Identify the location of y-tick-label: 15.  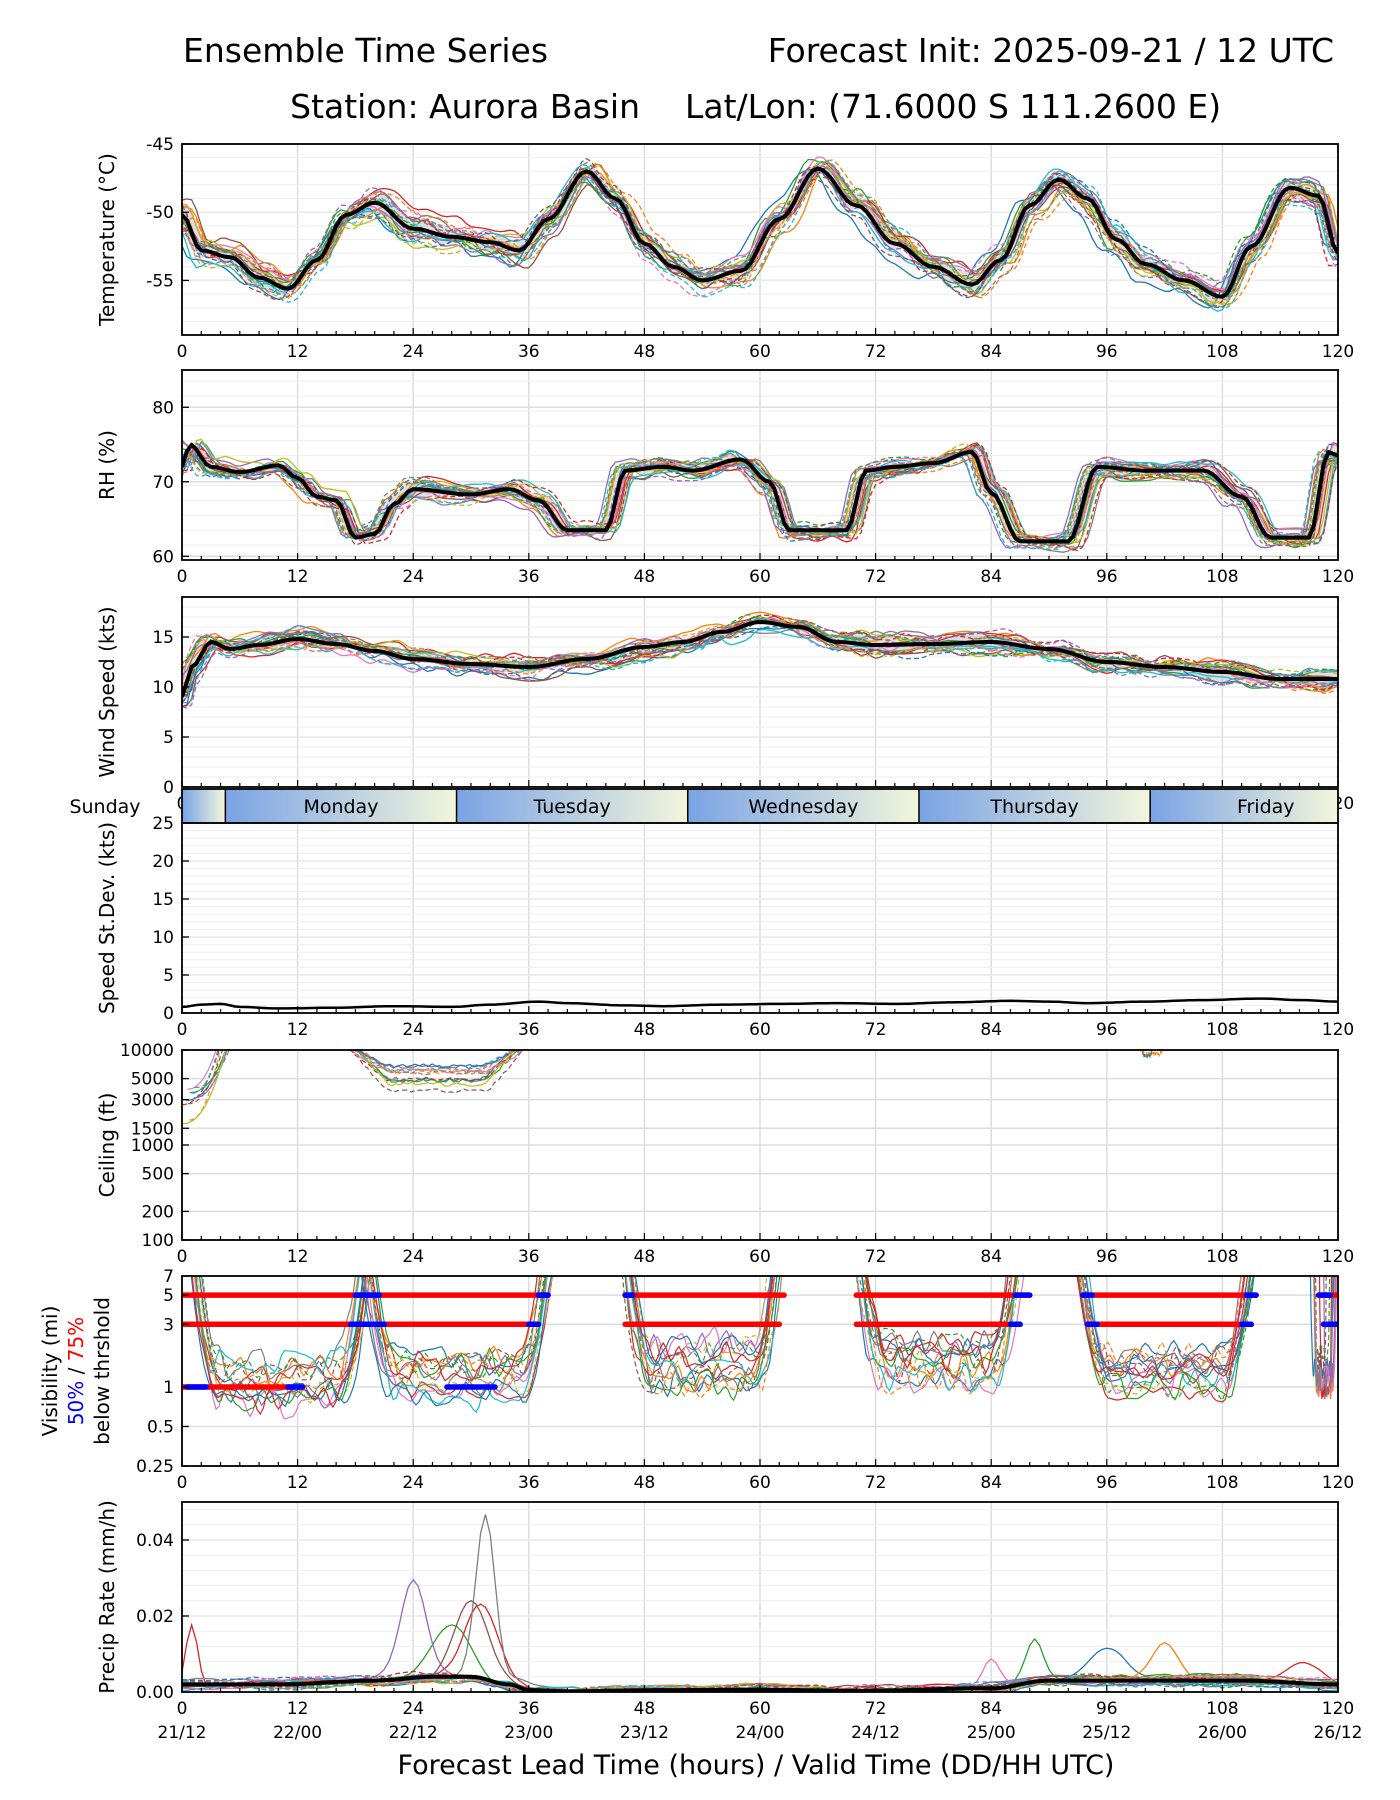
(163, 638).